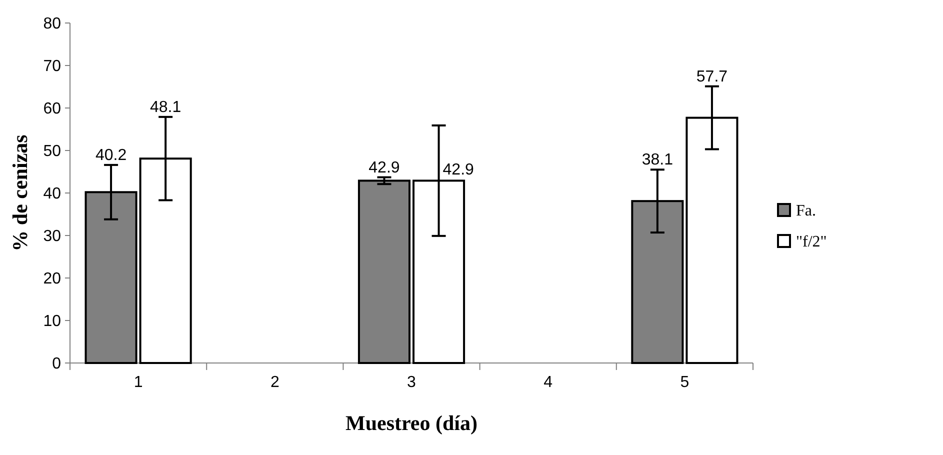  What do you see at coordinates (712, 77) in the screenshot?
I see `data-label: 57.7` at bounding box center [712, 77].